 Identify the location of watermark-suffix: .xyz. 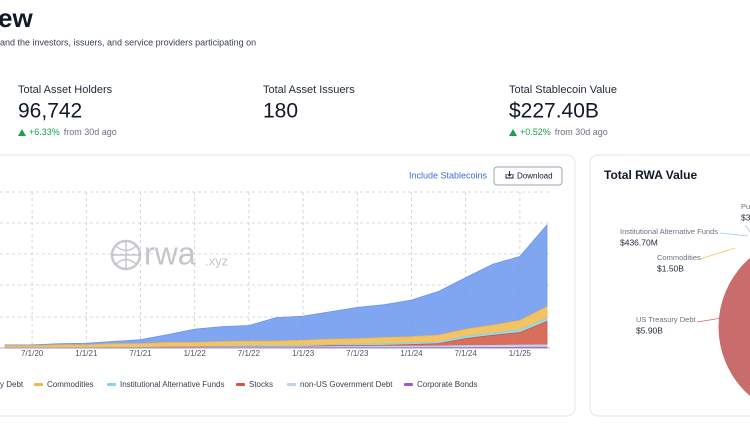
(216, 260).